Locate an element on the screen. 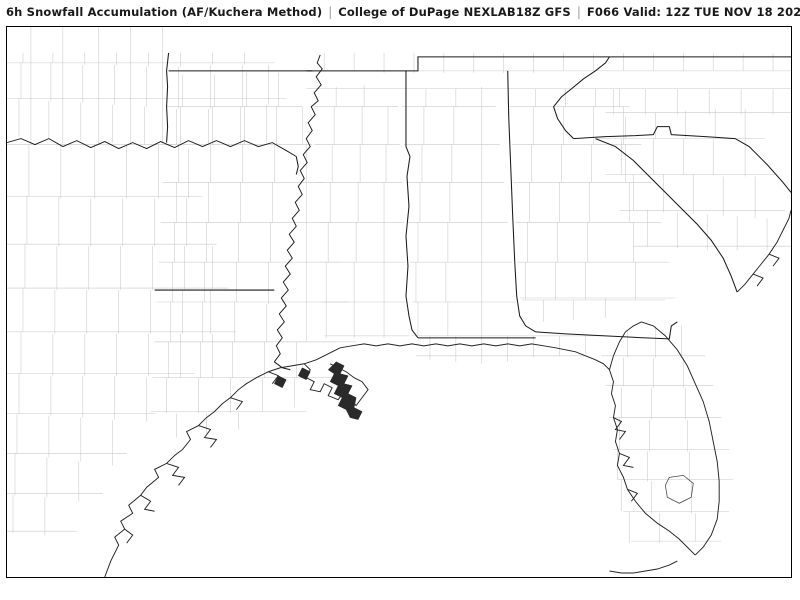 Image resolution: width=800 pixels, height=600 pixels. model-run-label: 18Z GFS is located at coordinates (543, 12).